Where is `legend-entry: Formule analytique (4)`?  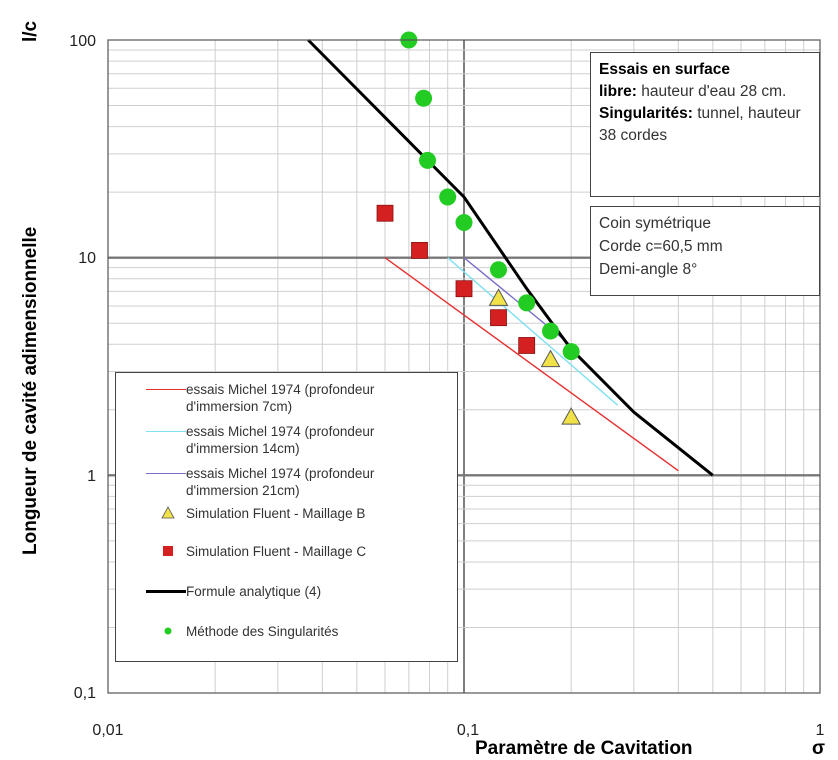 legend-entry: Formule analytique (4) is located at coordinates (281, 591).